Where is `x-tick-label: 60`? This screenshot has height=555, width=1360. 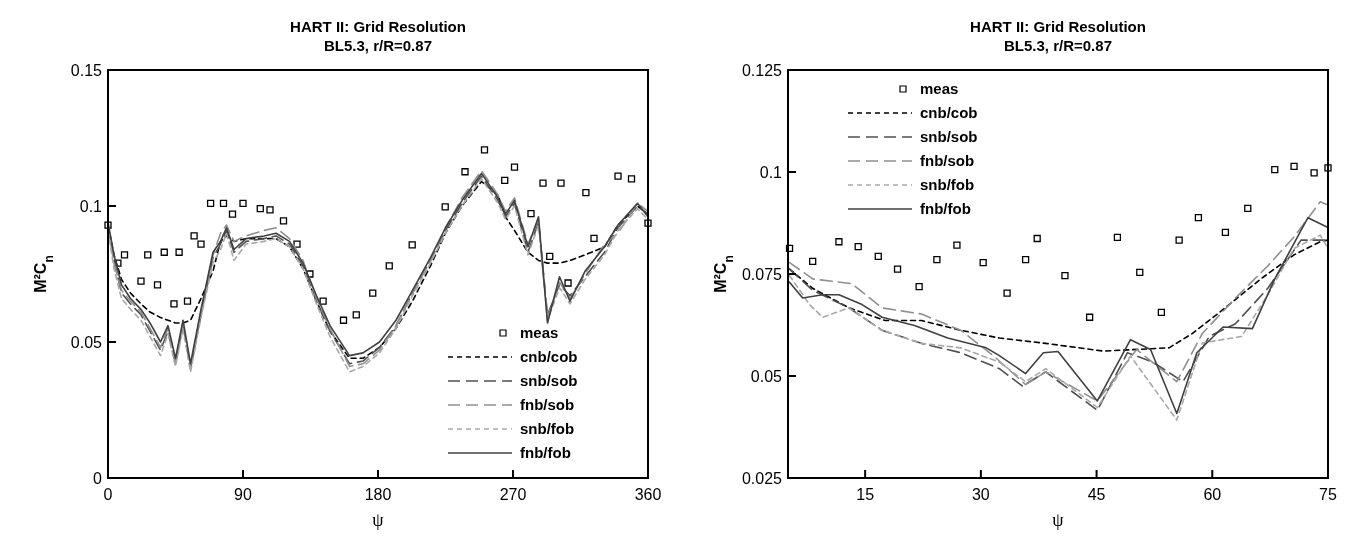
x-tick-label: 60 is located at coordinates (1212, 494).